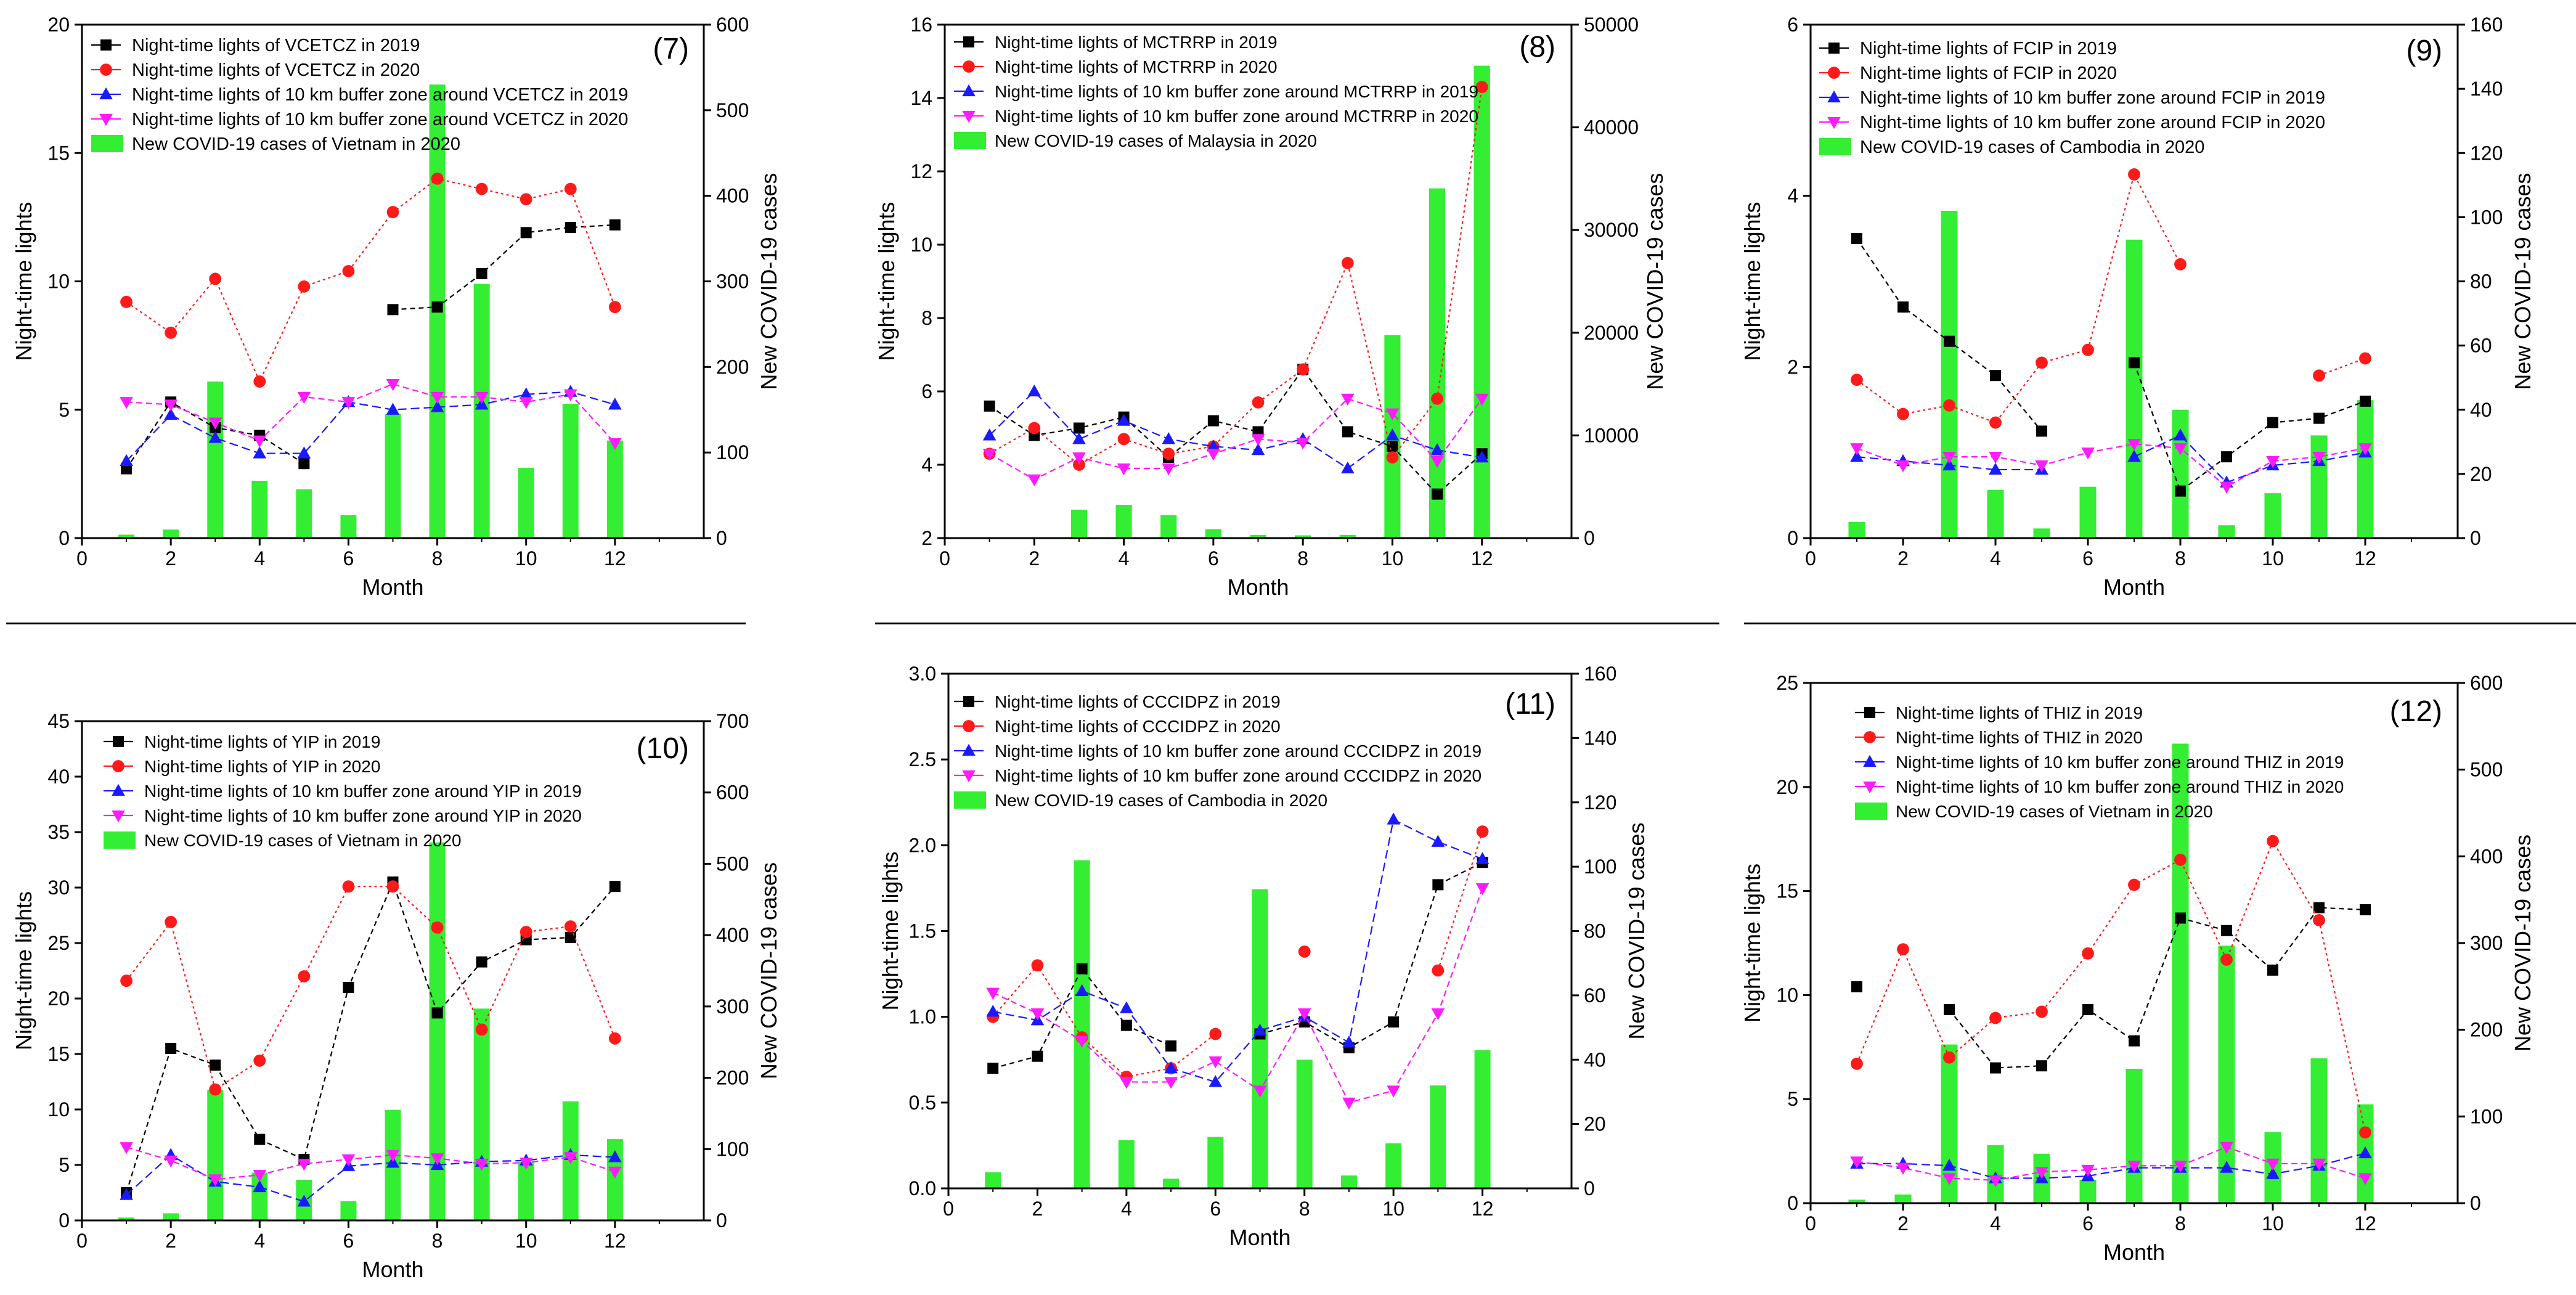 This screenshot has height=1295, width=2576. I want to click on y-right-tick-label: 500, so click(733, 110).